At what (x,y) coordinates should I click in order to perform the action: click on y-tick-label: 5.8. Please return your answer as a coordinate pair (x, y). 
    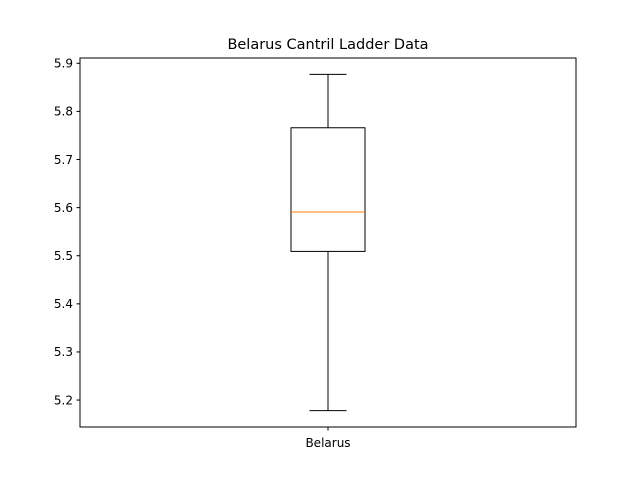
    Looking at the image, I should click on (63, 112).